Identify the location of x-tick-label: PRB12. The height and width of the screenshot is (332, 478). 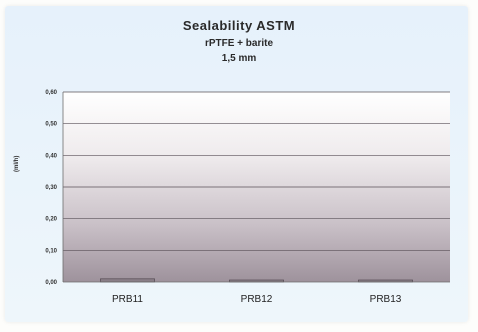
(257, 299).